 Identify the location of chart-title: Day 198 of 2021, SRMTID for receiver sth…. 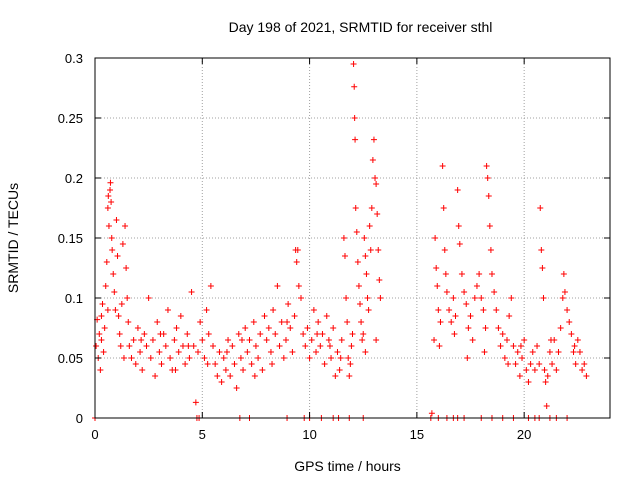
(361, 27).